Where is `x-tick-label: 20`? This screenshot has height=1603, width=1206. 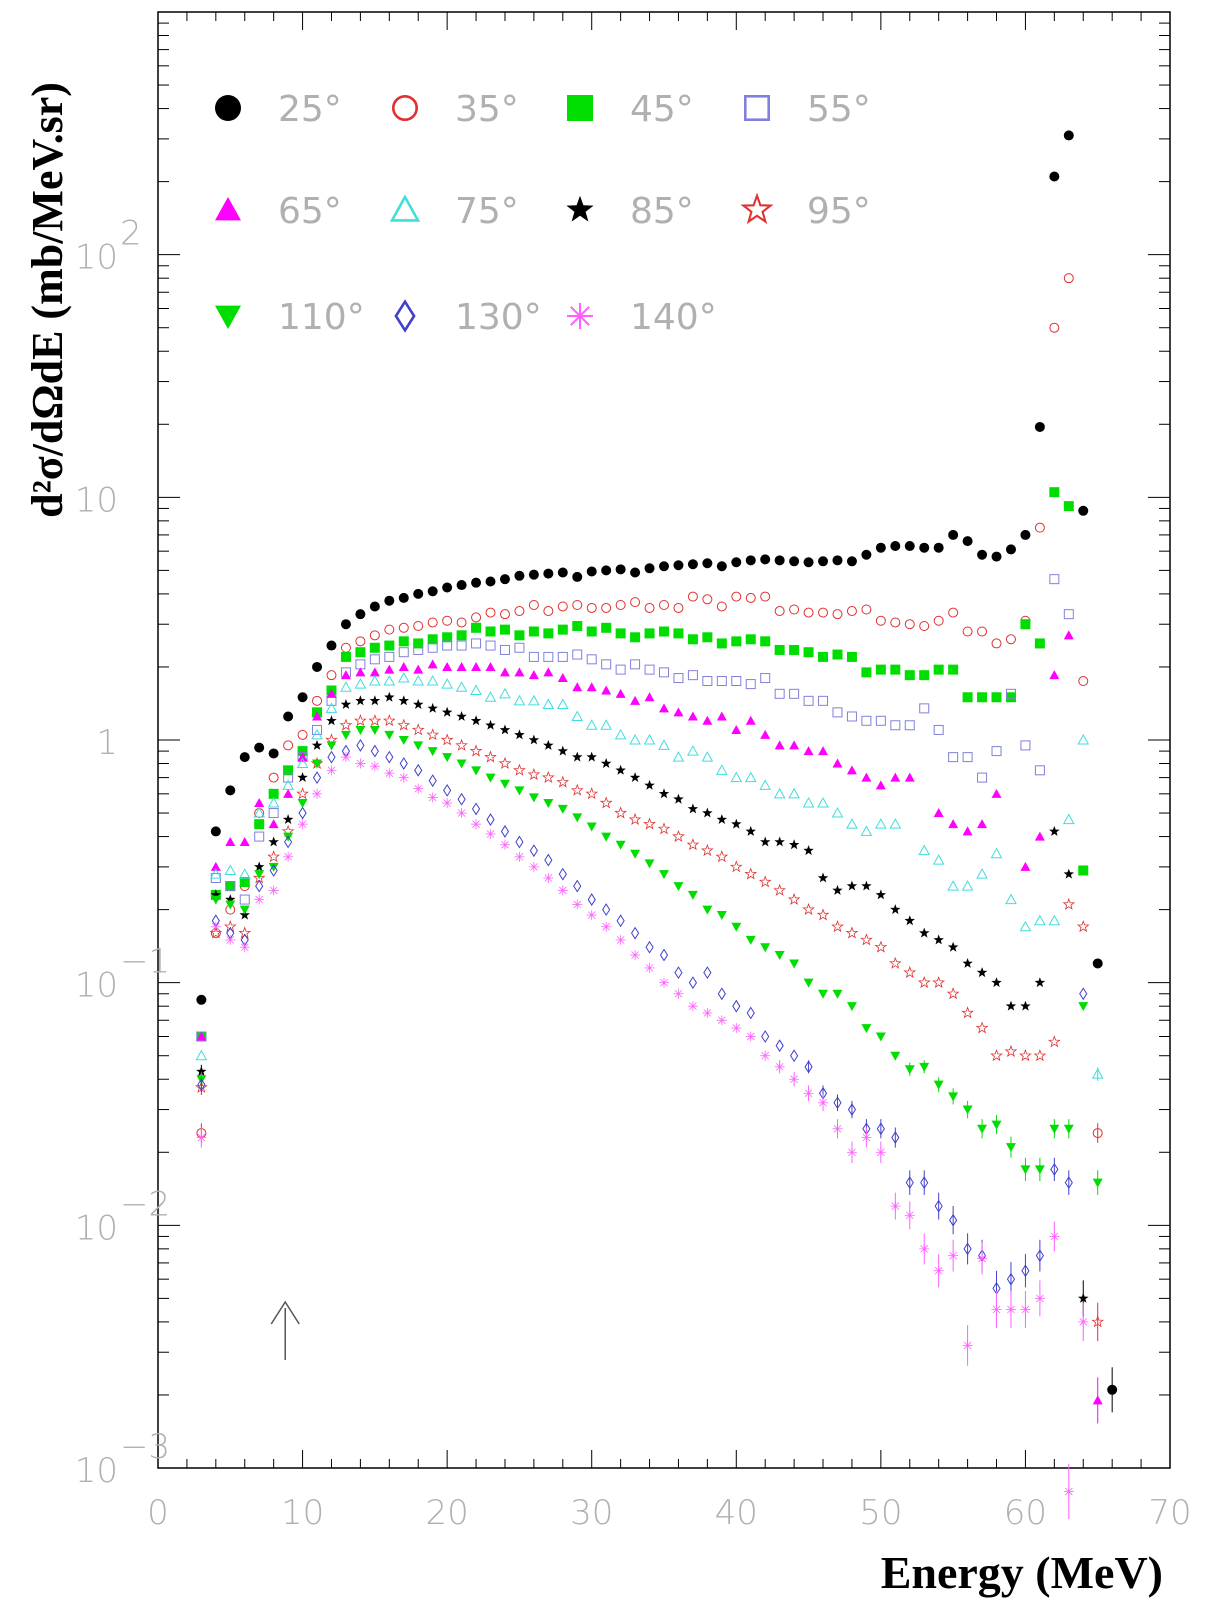
x-tick-label: 20 is located at coordinates (447, 1513).